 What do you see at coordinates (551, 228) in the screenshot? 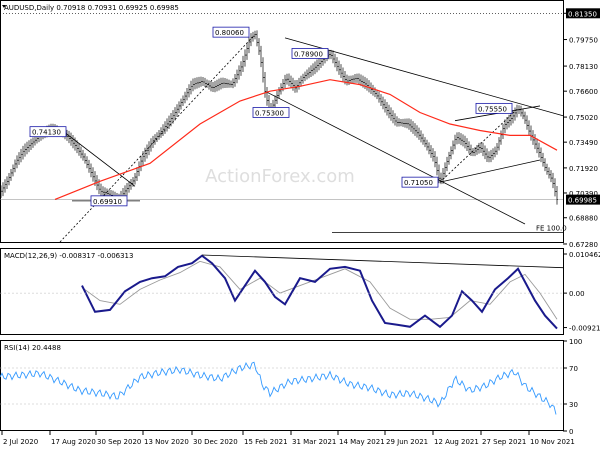
I see `fe-label: FE 100.0` at bounding box center [551, 228].